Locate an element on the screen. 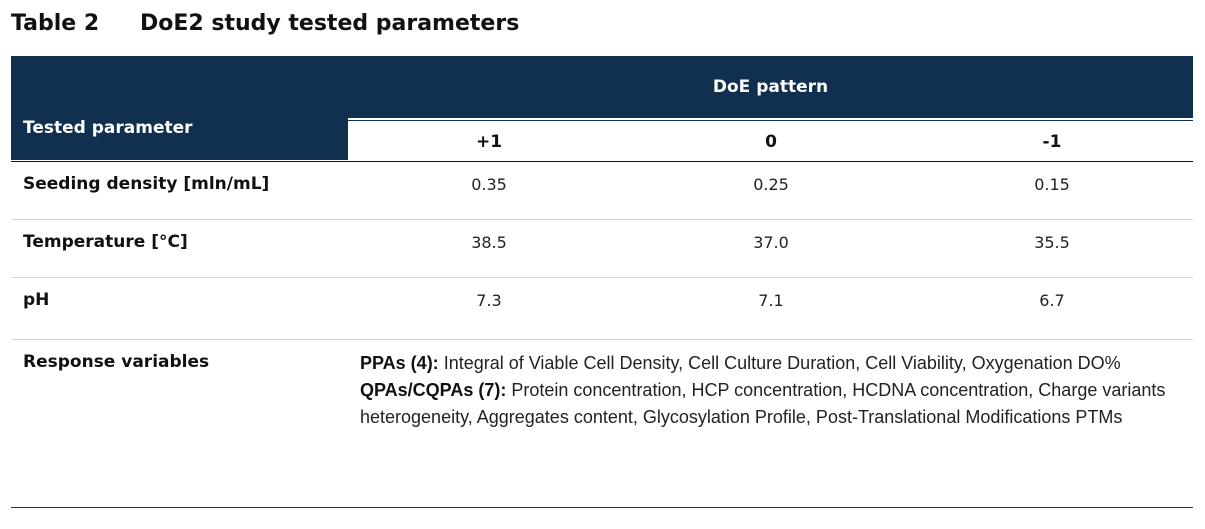 The height and width of the screenshot is (529, 1205). header-level-plus1: +1 is located at coordinates (489, 142).